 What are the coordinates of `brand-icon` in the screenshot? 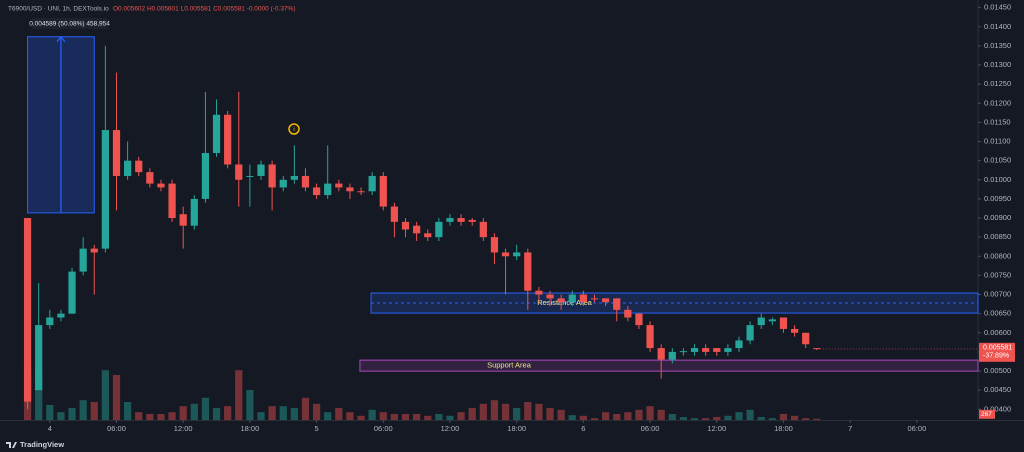 It's located at (11, 445).